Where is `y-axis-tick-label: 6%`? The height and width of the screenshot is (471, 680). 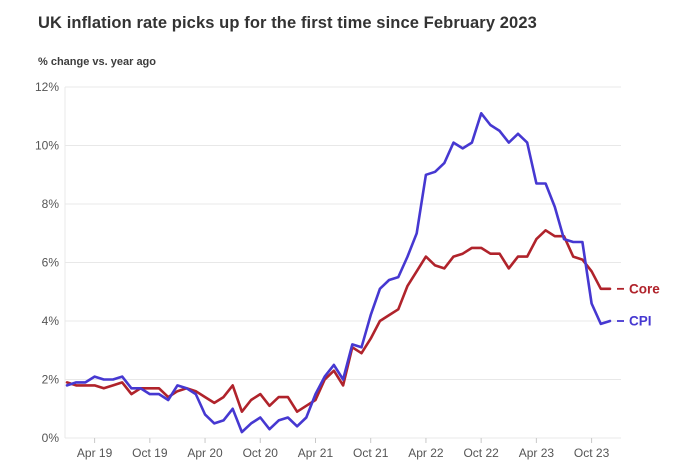
y-axis-tick-label: 6% is located at coordinates (51, 263).